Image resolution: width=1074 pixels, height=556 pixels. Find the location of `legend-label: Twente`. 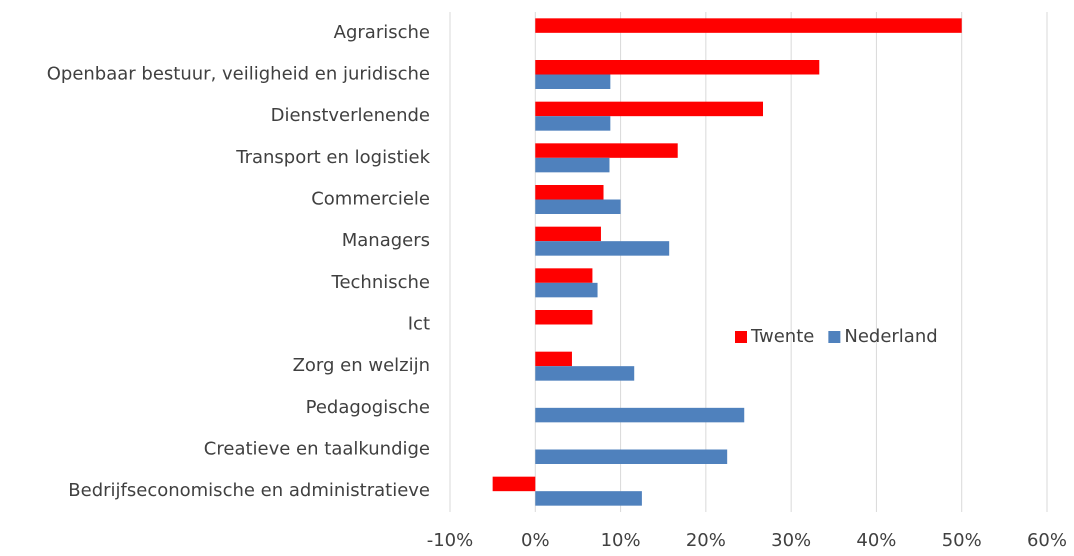

legend-label: Twente is located at coordinates (782, 336).